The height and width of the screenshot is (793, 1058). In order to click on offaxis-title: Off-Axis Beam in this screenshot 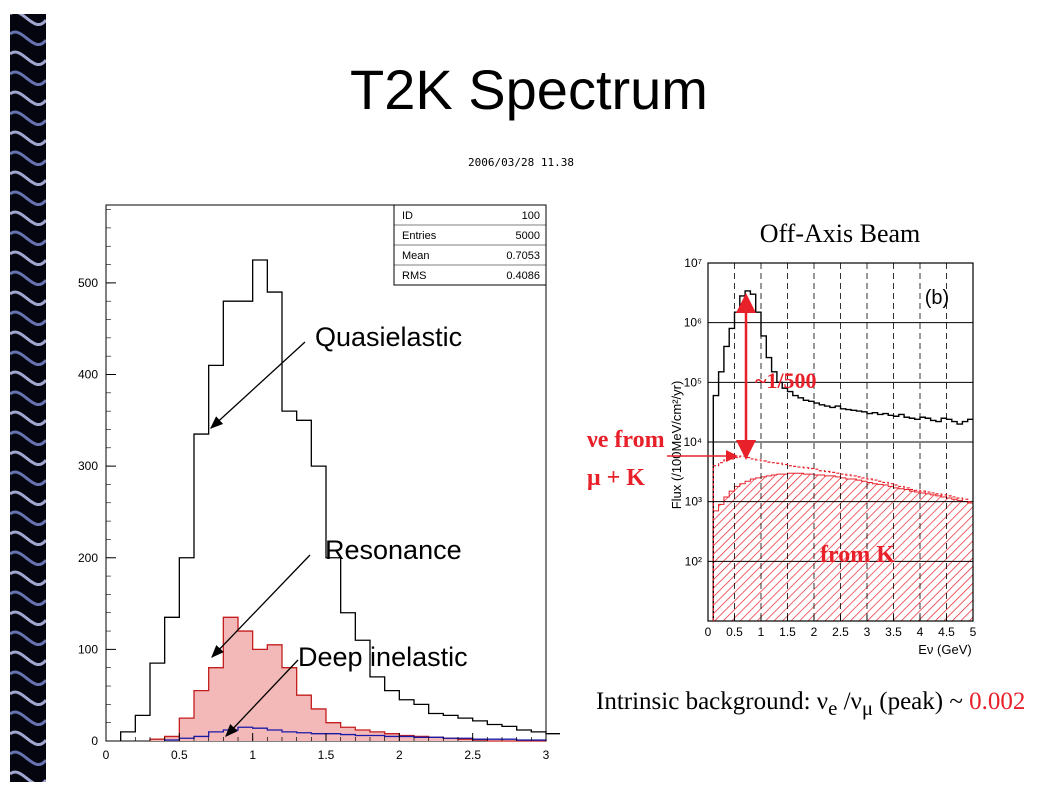, I will do `click(840, 233)`.